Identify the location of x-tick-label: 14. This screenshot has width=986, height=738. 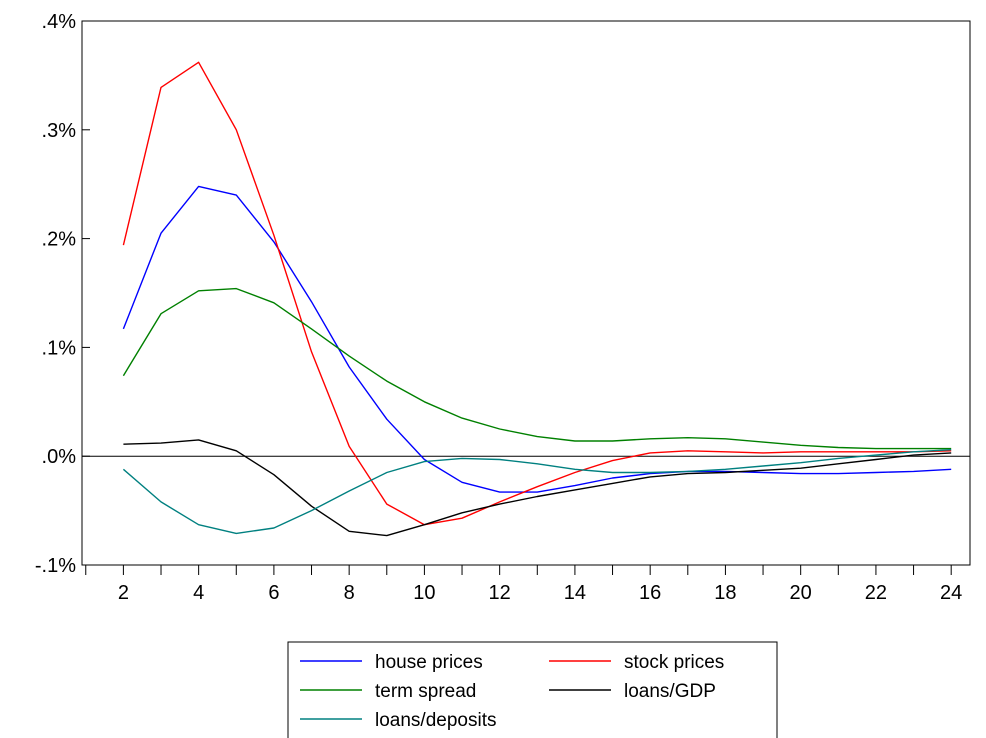
(575, 593).